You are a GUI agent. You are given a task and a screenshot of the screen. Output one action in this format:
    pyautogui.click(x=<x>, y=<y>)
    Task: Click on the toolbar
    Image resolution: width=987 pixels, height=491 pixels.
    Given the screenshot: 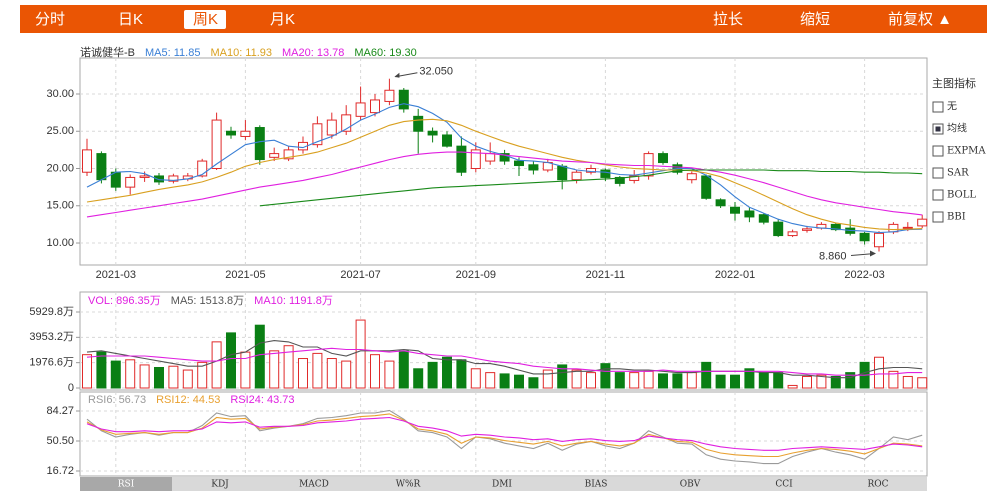 What is the action you would take?
    pyautogui.click(x=503, y=19)
    